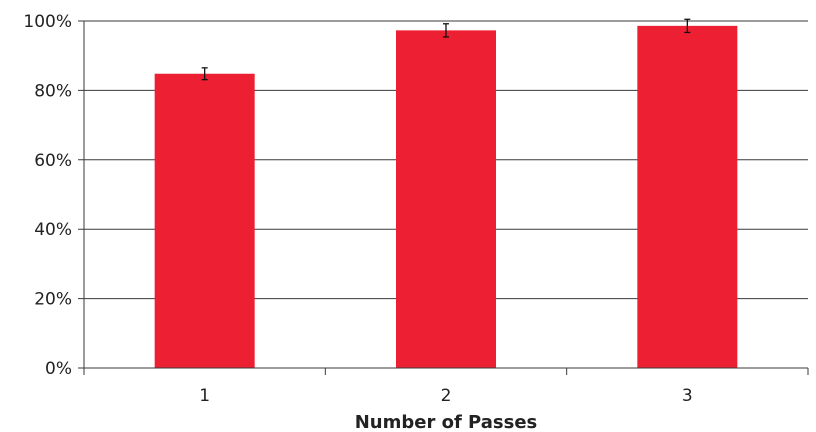 The image size is (816, 432). What do you see at coordinates (53, 230) in the screenshot?
I see `y-tick-label: 40%` at bounding box center [53, 230].